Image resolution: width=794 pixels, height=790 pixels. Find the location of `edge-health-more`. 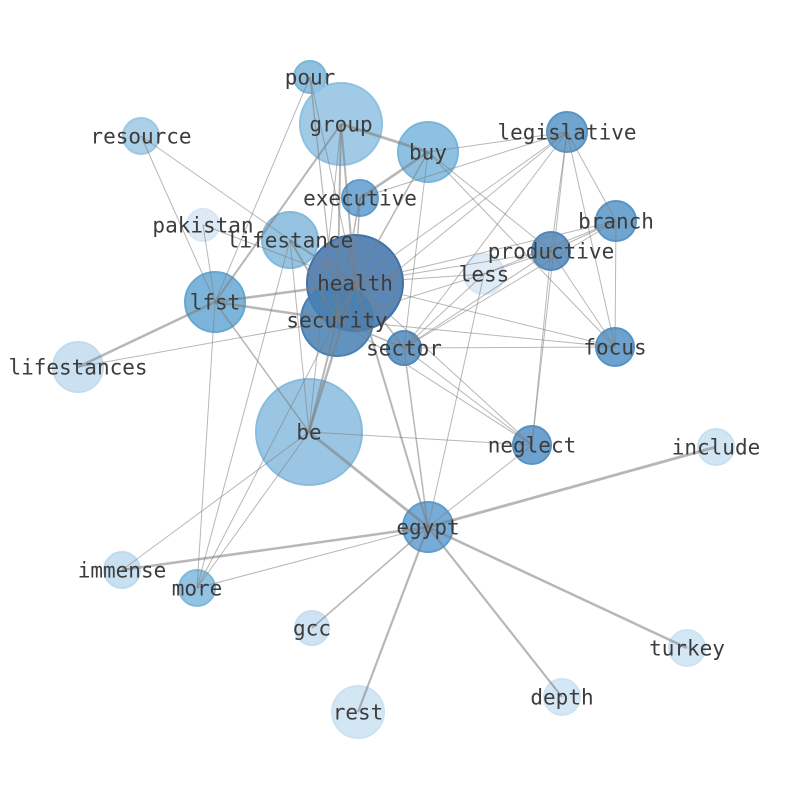

edge-health-more is located at coordinates (276, 435).